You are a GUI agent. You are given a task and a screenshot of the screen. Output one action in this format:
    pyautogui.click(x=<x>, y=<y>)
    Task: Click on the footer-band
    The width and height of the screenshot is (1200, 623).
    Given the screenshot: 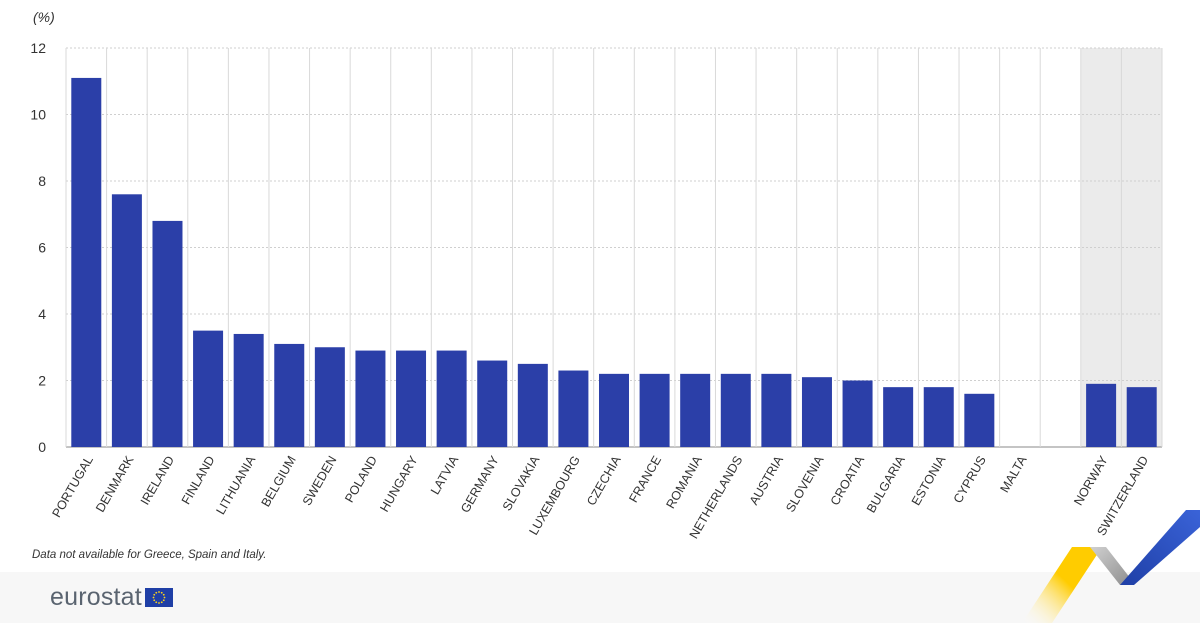 What is the action you would take?
    pyautogui.click(x=600, y=597)
    